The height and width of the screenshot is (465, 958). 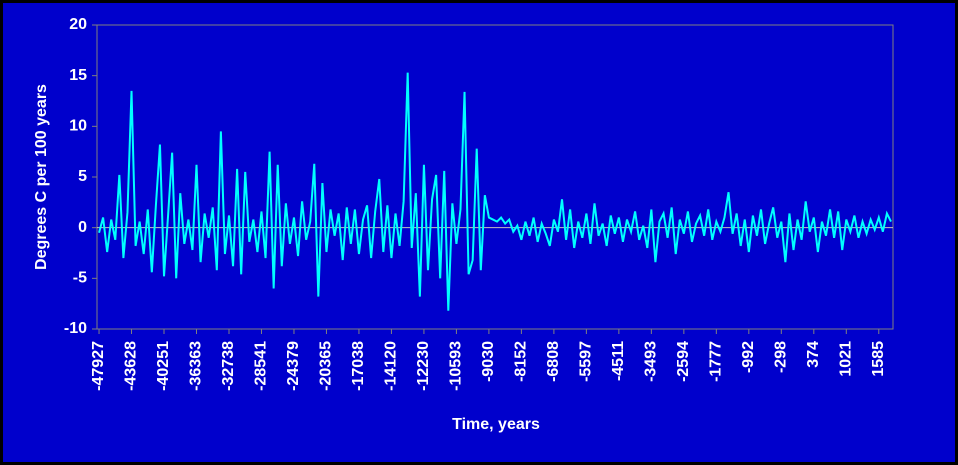 I want to click on x-tick-label: -20365, so click(x=326, y=366).